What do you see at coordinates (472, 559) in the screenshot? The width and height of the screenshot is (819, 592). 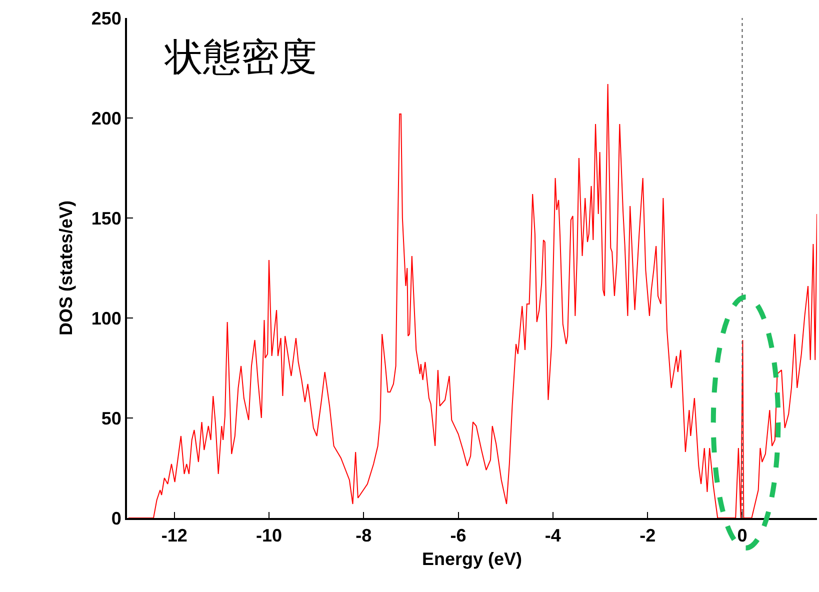 I see `x-axis-title: Energy (eV)` at bounding box center [472, 559].